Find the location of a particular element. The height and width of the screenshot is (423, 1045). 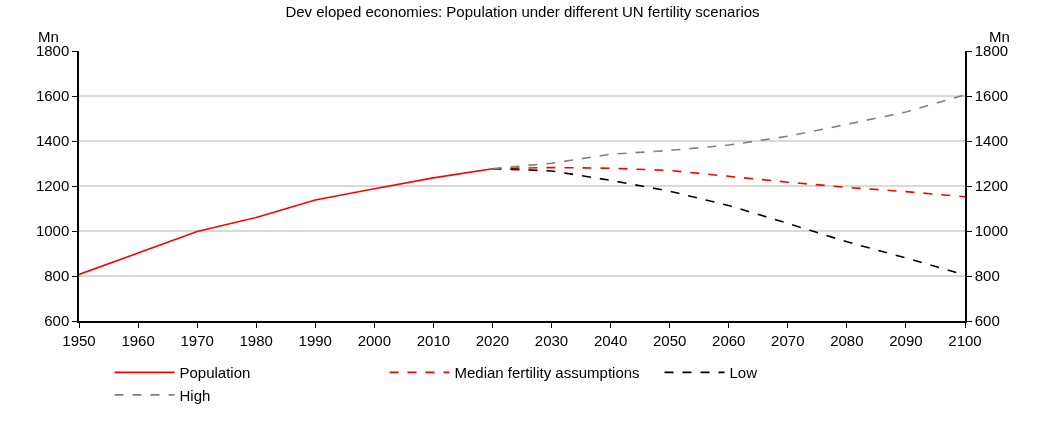

y2-axis-title: Mn is located at coordinates (999, 36).